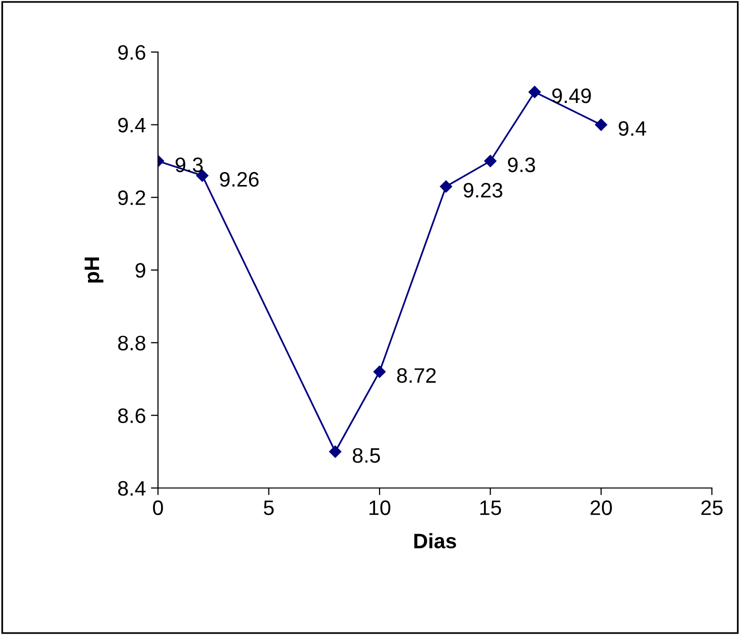 This screenshot has width=740, height=635. I want to click on data-label: 8.5, so click(366, 455).